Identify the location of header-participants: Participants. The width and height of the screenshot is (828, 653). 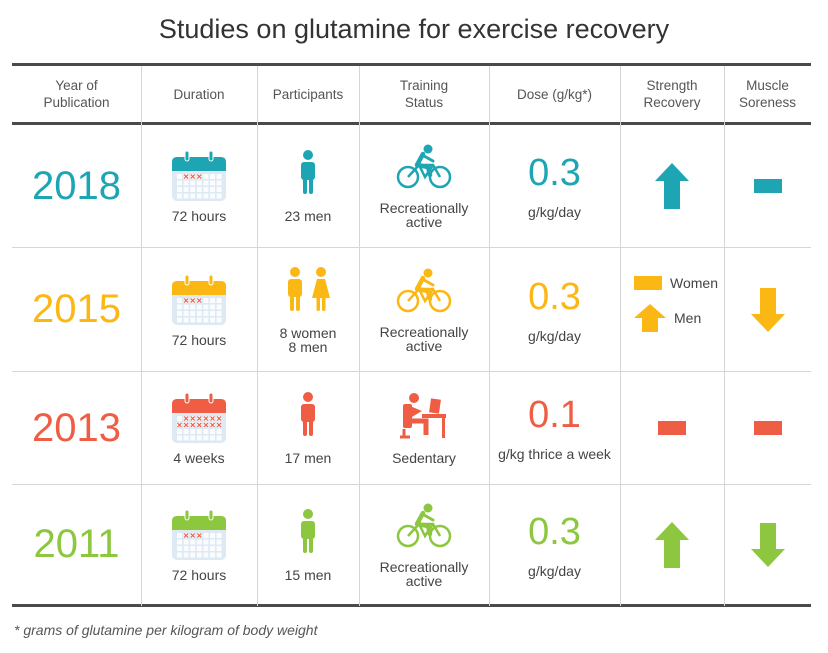
(308, 94).